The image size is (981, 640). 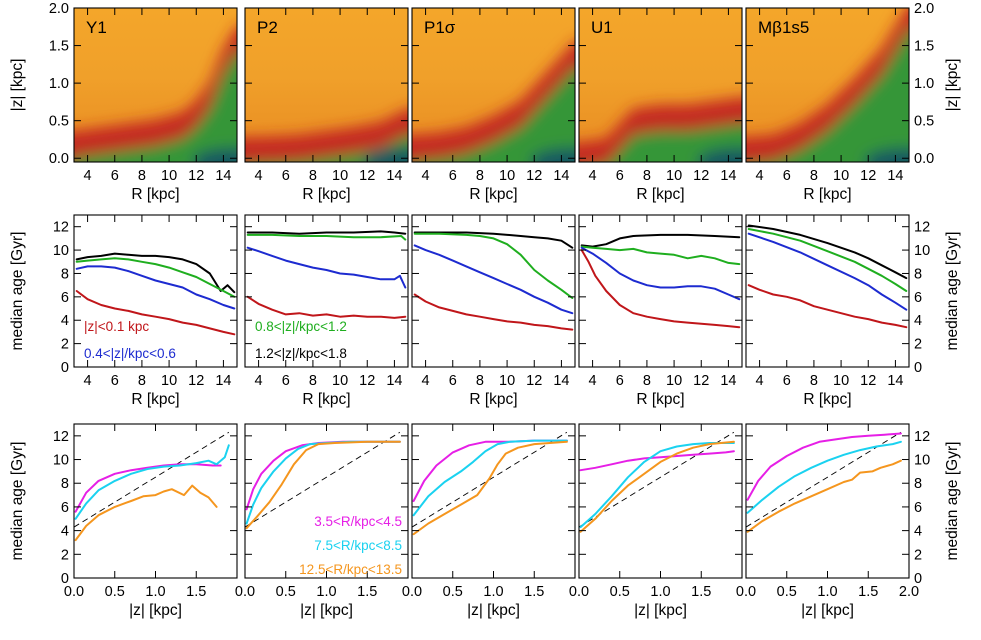 What do you see at coordinates (952, 291) in the screenshot?
I see `radial-ylabel-right: median age [Gyr]` at bounding box center [952, 291].